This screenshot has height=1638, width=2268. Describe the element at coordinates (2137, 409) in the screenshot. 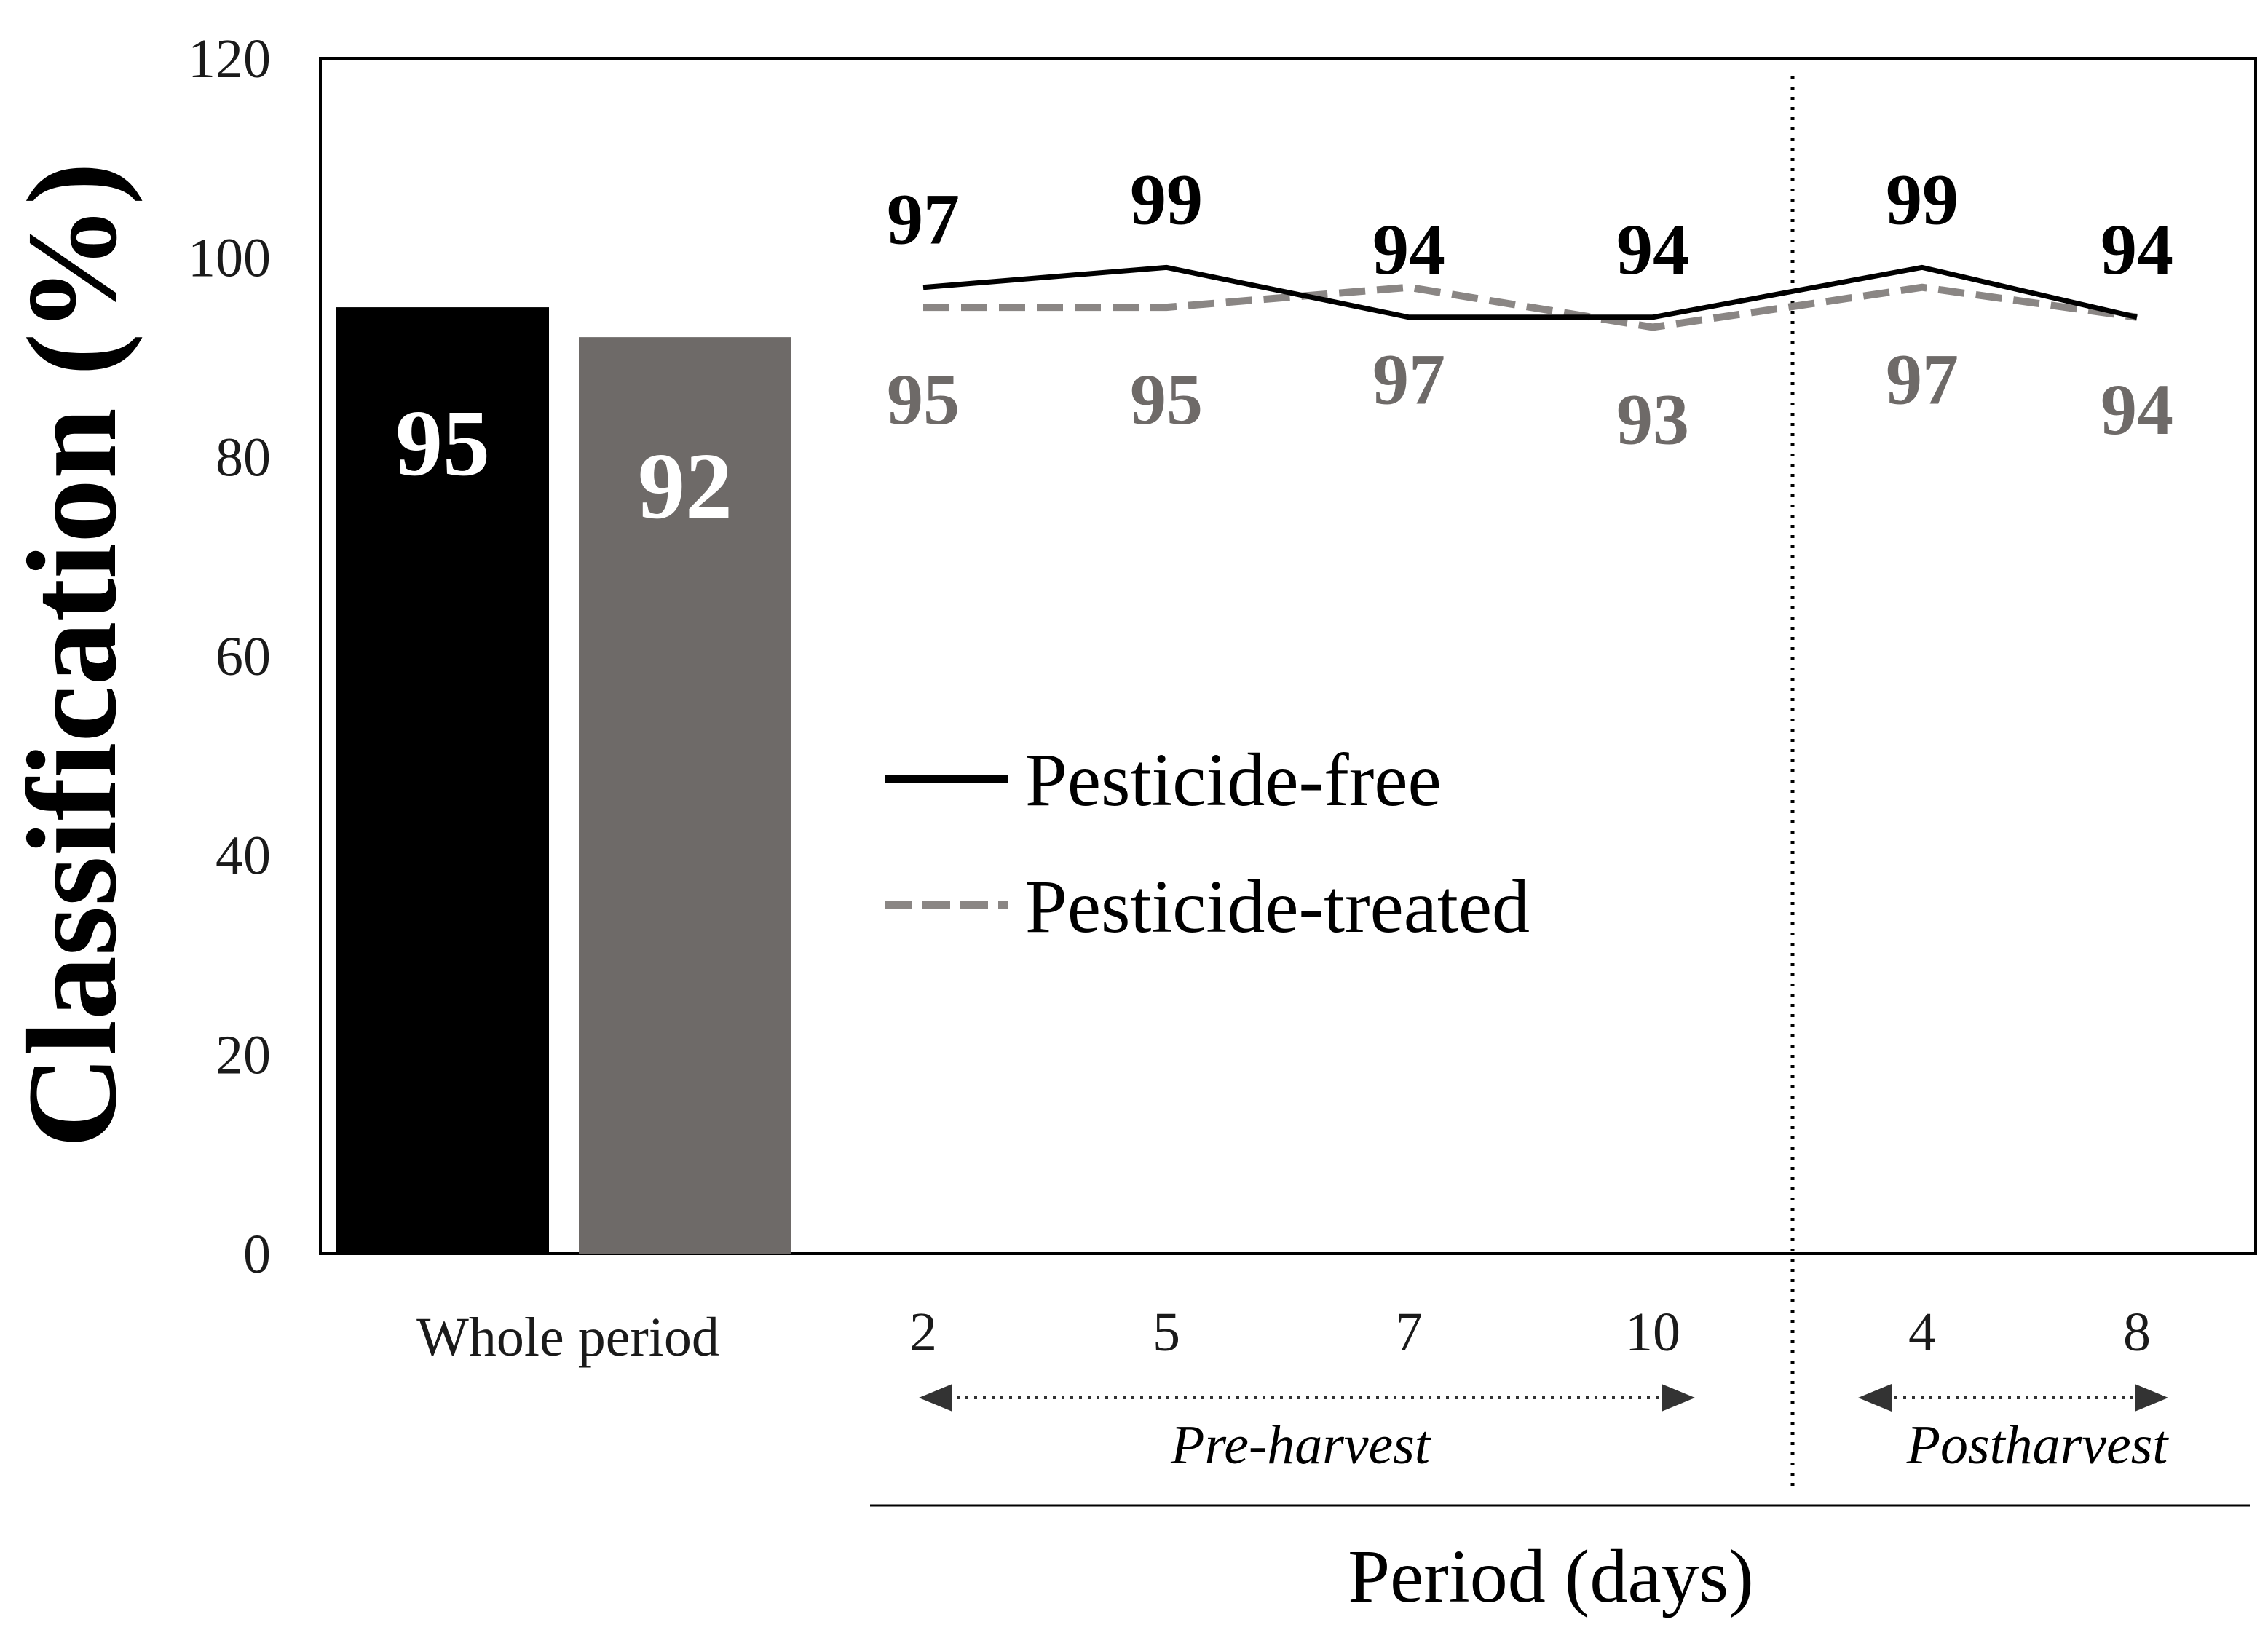

I see `data-label-pesticide-treated: 94` at that location.